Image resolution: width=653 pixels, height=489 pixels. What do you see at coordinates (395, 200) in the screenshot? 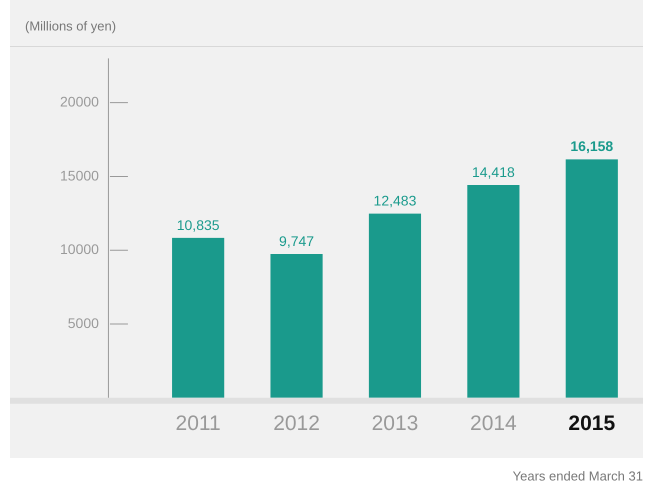
I see `data-label: 12,483` at bounding box center [395, 200].